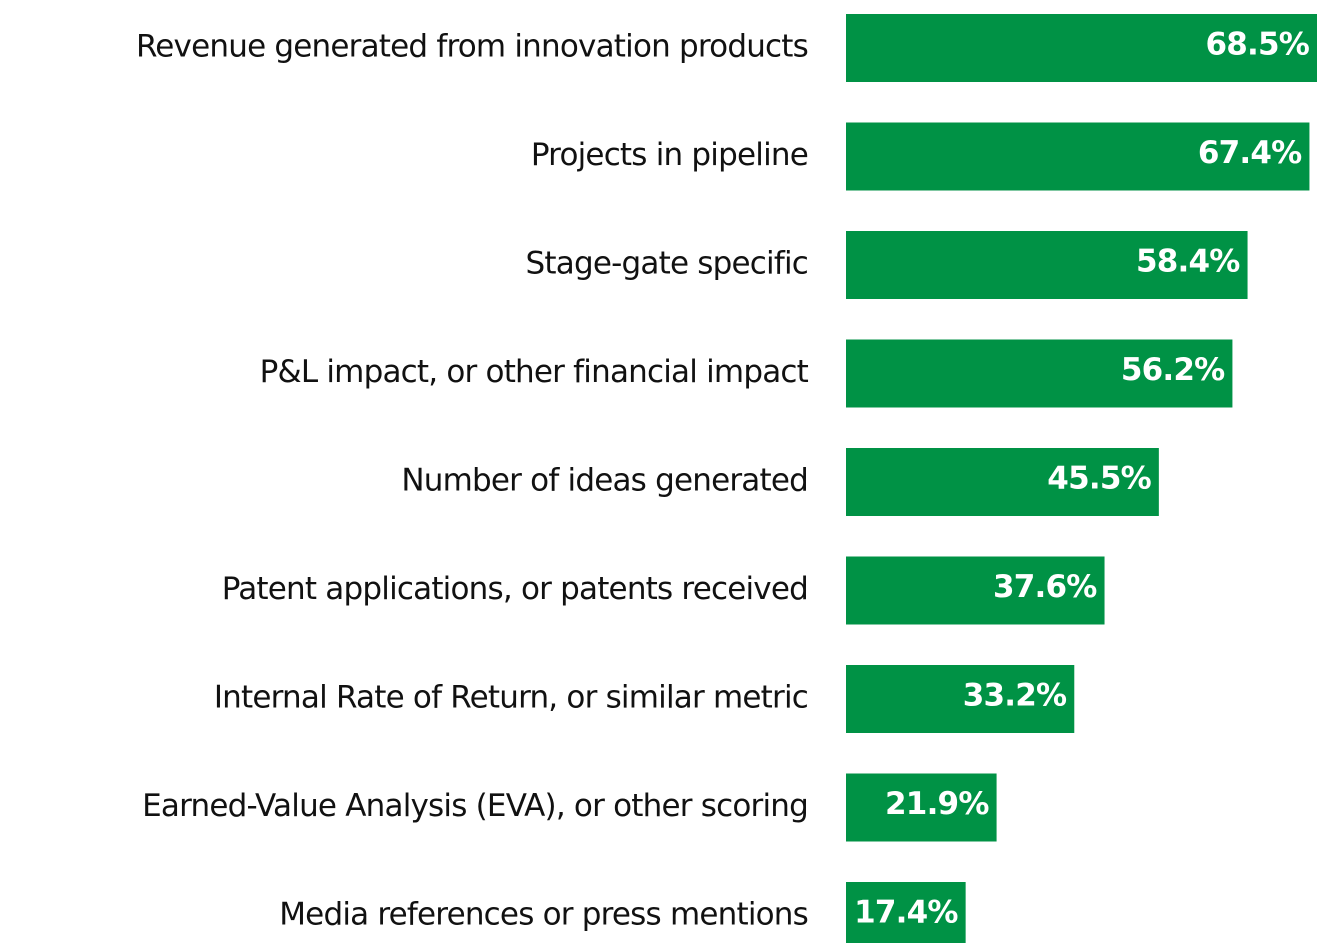 This screenshot has width=1317, height=943. I want to click on value-label: 21.9%, so click(937, 804).